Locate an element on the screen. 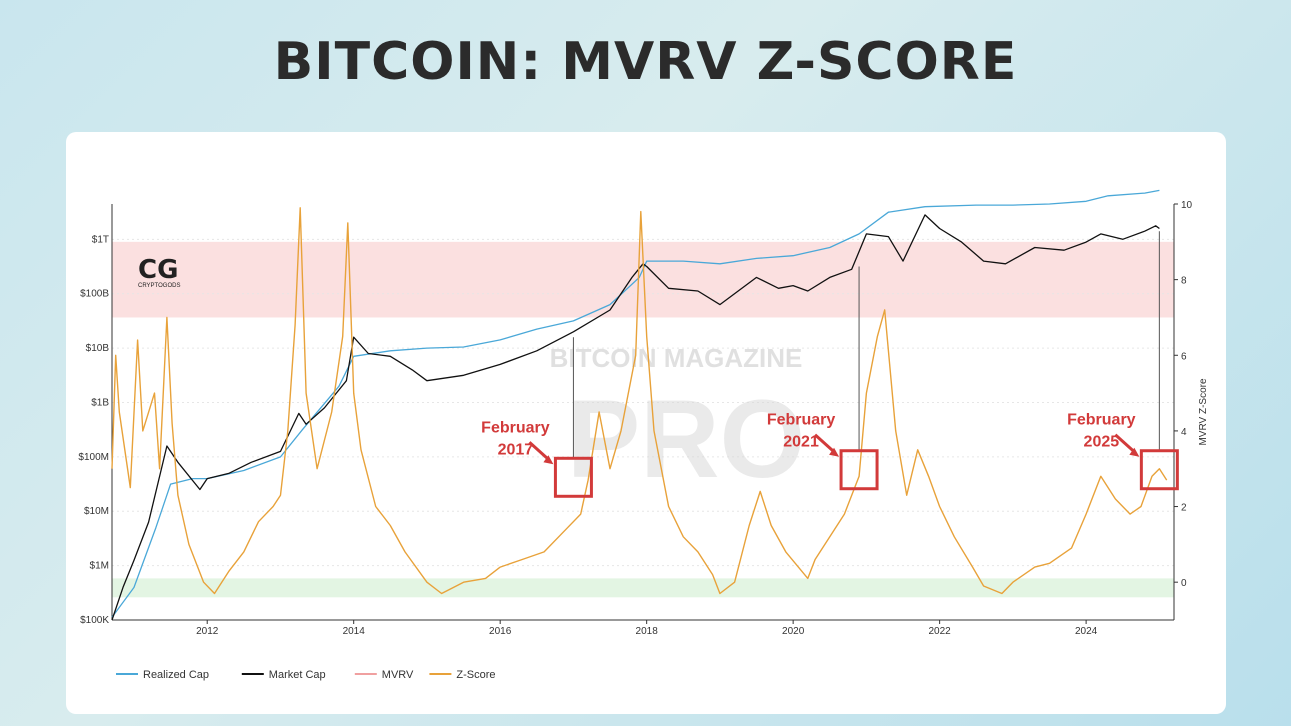 The image size is (1291, 726). y-right-tick-label: 0 is located at coordinates (1184, 583).